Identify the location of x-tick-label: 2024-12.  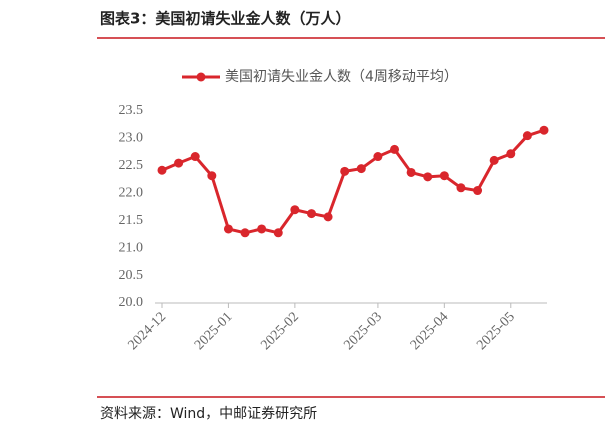
(147, 331).